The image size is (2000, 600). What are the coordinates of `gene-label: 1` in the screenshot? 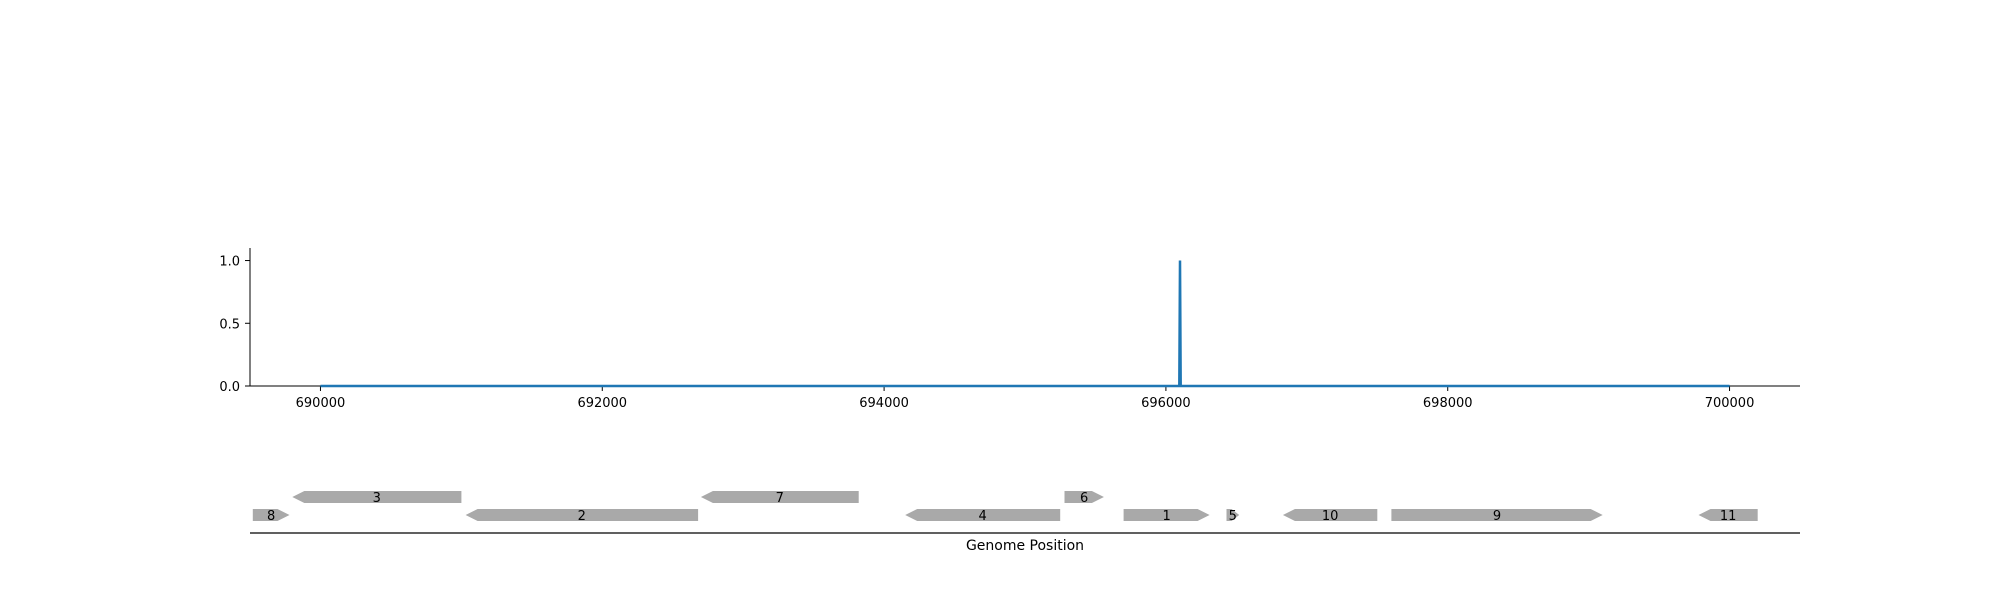 It's located at (1166, 516).